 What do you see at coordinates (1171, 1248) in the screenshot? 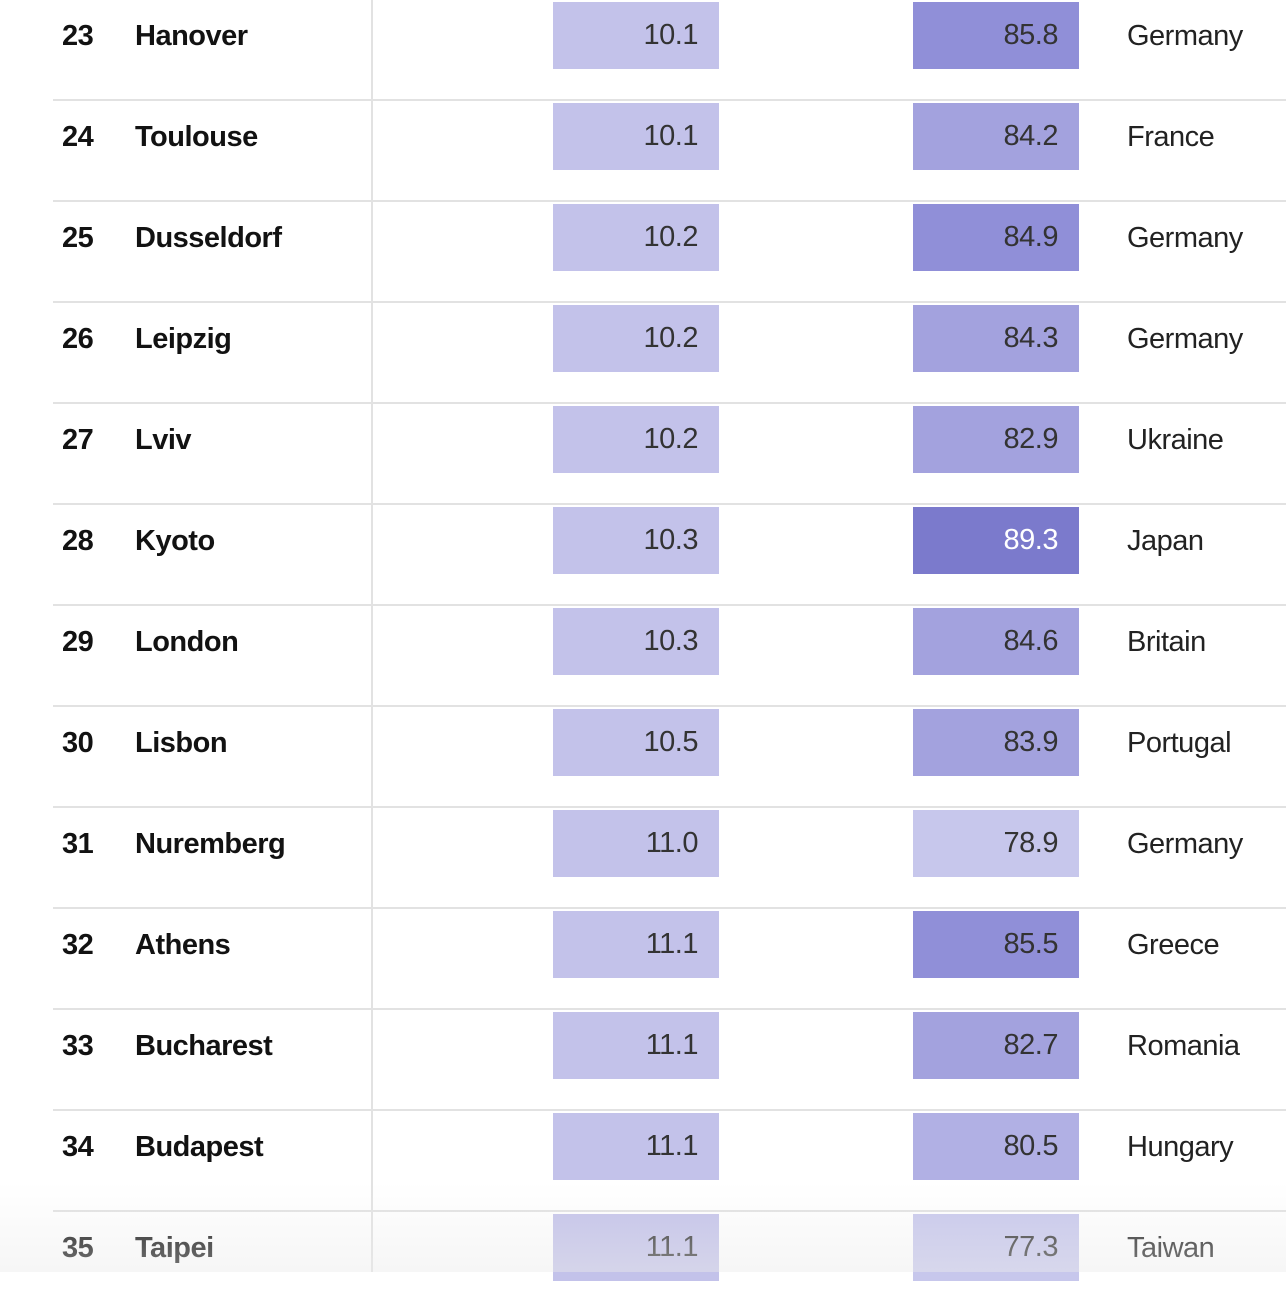
I see `country-cell: Taiwan` at bounding box center [1171, 1248].